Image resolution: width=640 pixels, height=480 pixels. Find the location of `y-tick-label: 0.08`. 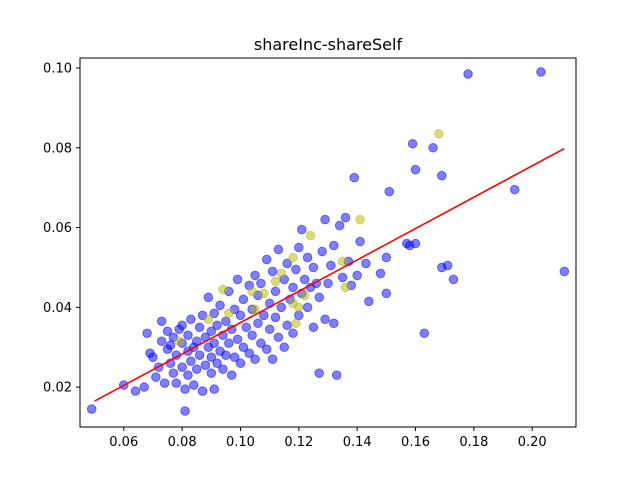

y-tick-label: 0.08 is located at coordinates (57, 148).